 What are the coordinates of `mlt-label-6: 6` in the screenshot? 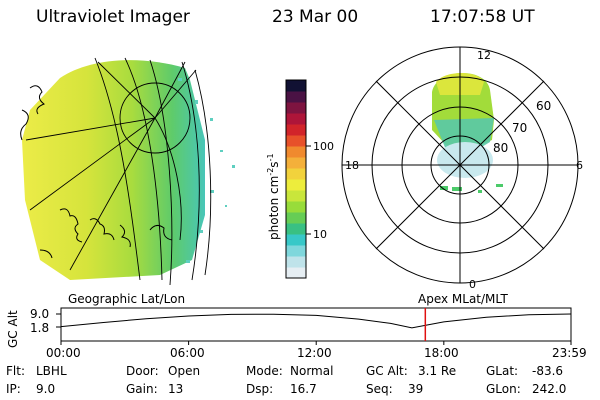 It's located at (579, 165).